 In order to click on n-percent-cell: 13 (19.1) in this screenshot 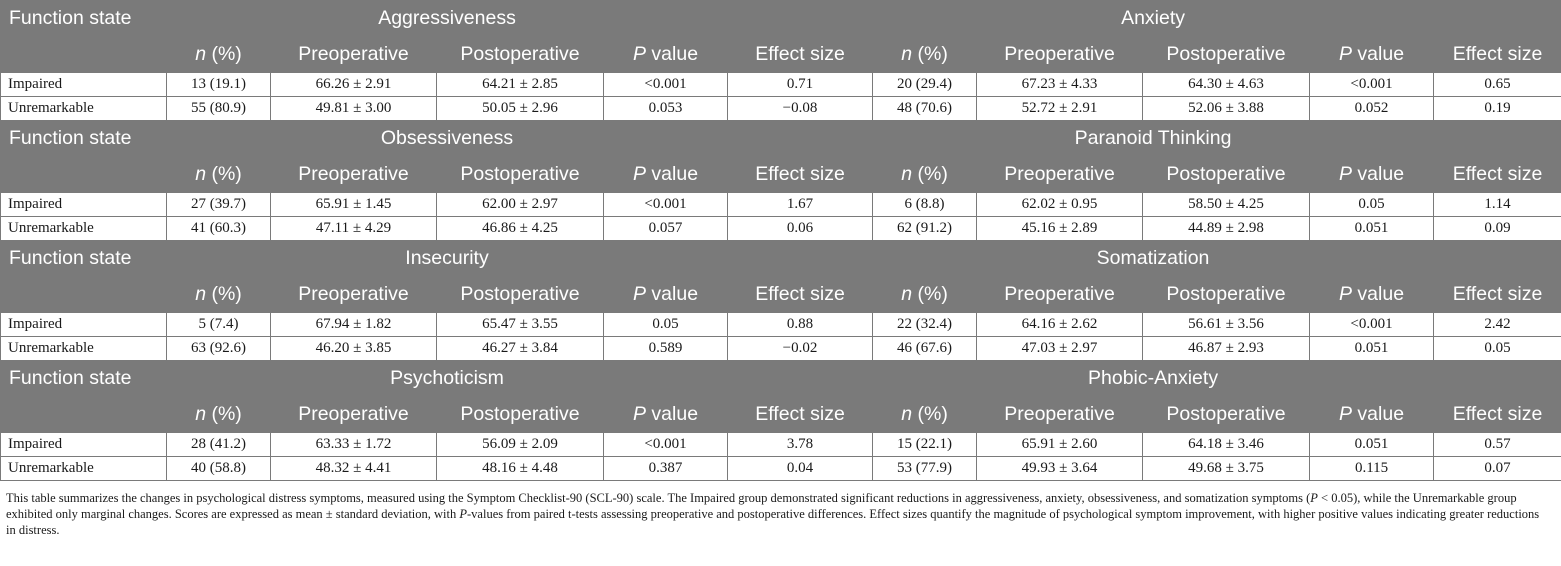, I will do `click(218, 84)`.